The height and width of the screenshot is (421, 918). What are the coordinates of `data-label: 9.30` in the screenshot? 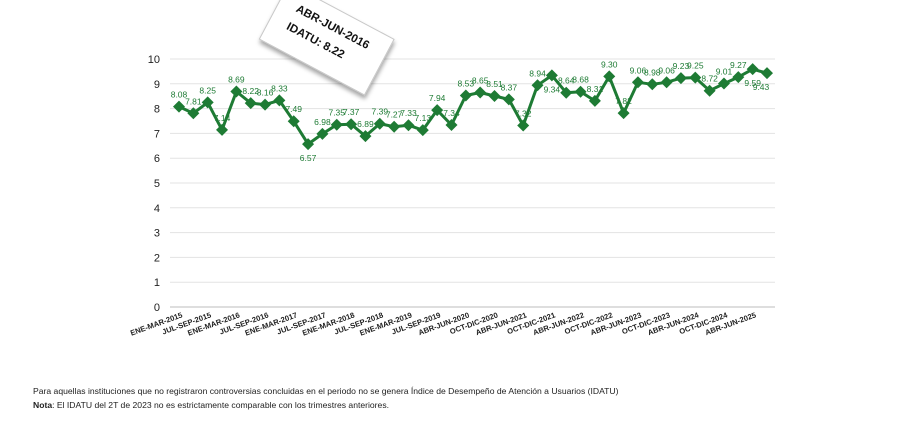 It's located at (609, 64).